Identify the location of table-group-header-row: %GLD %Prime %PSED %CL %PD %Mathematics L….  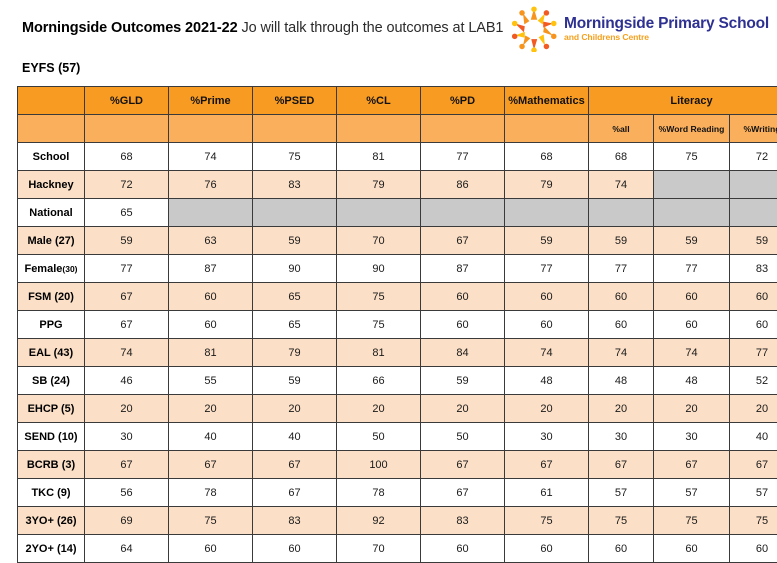
(397, 101).